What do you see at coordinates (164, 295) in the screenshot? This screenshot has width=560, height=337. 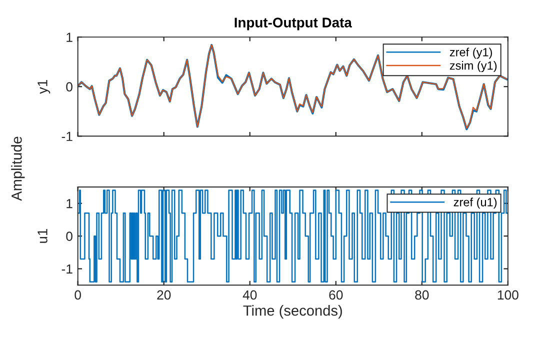 I see `x-tick-label: 20` at bounding box center [164, 295].